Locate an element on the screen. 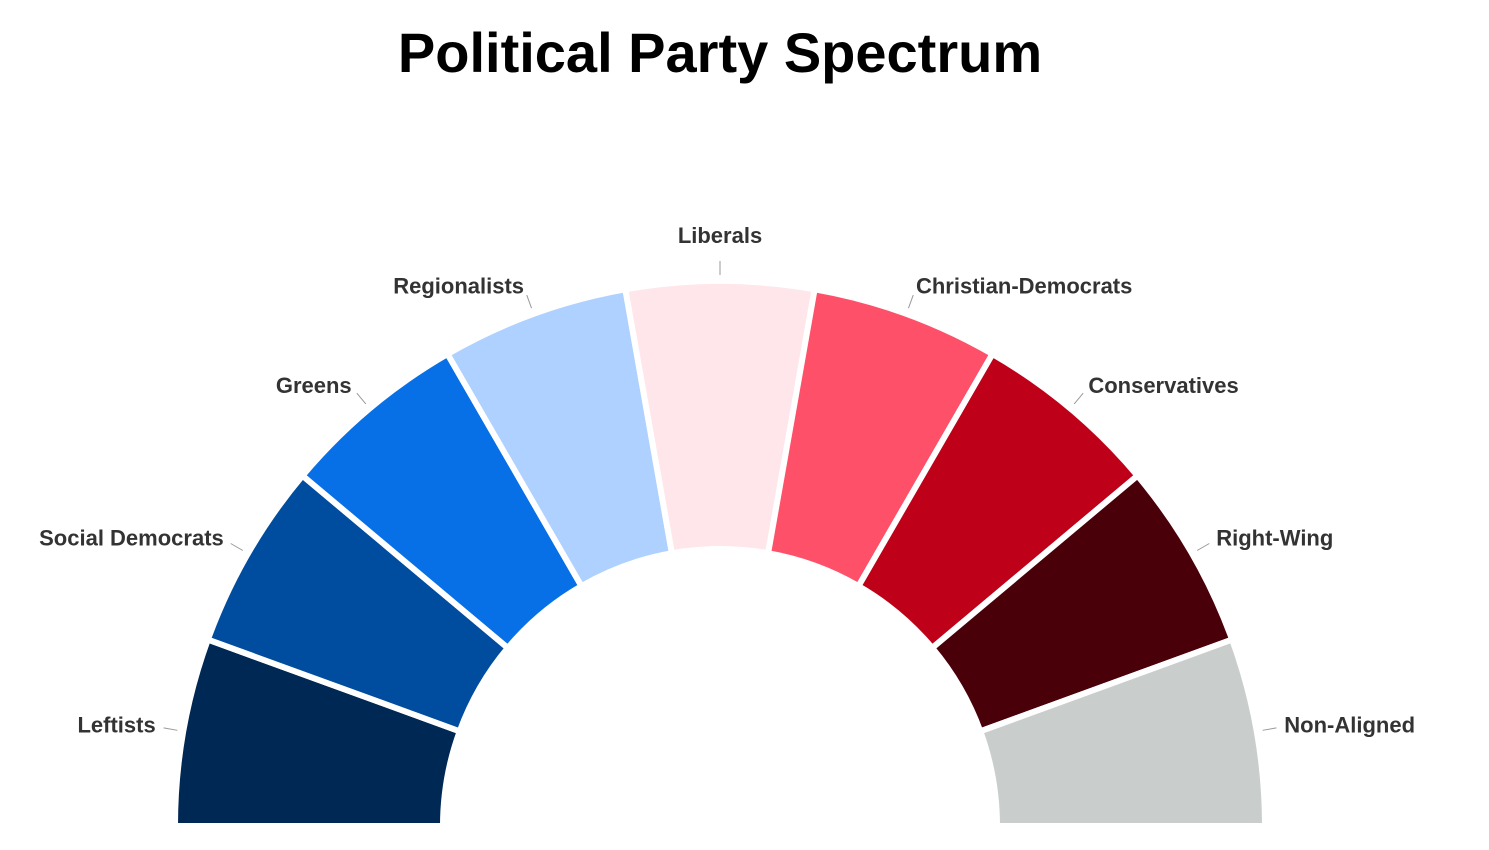  chart-title: Political Party Spectrum is located at coordinates (720, 52).